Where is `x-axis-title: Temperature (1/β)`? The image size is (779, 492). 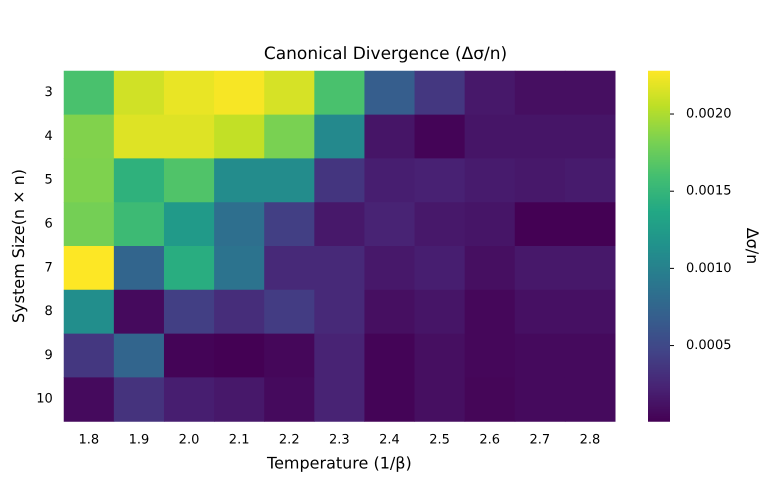 x-axis-title: Temperature (1/β) is located at coordinates (339, 463).